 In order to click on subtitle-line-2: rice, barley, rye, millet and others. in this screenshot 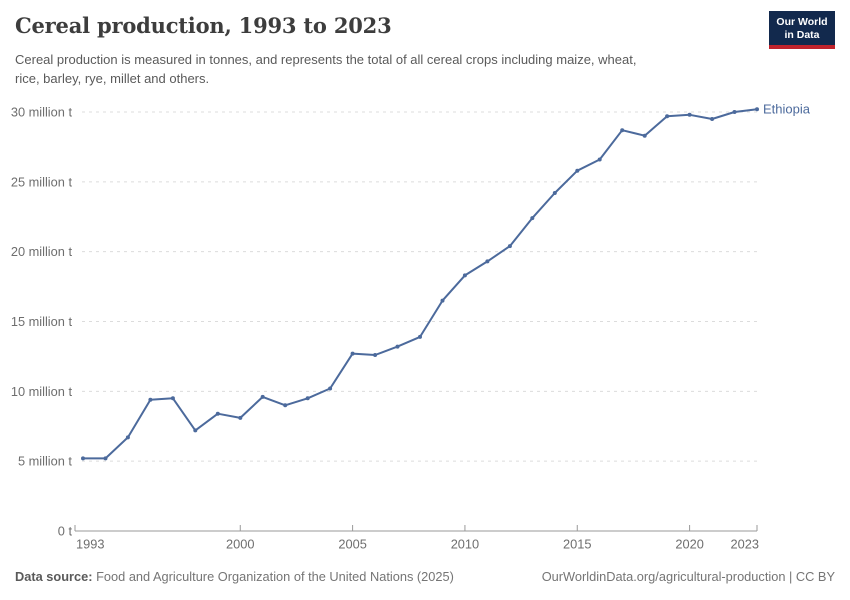, I will do `click(112, 78)`.